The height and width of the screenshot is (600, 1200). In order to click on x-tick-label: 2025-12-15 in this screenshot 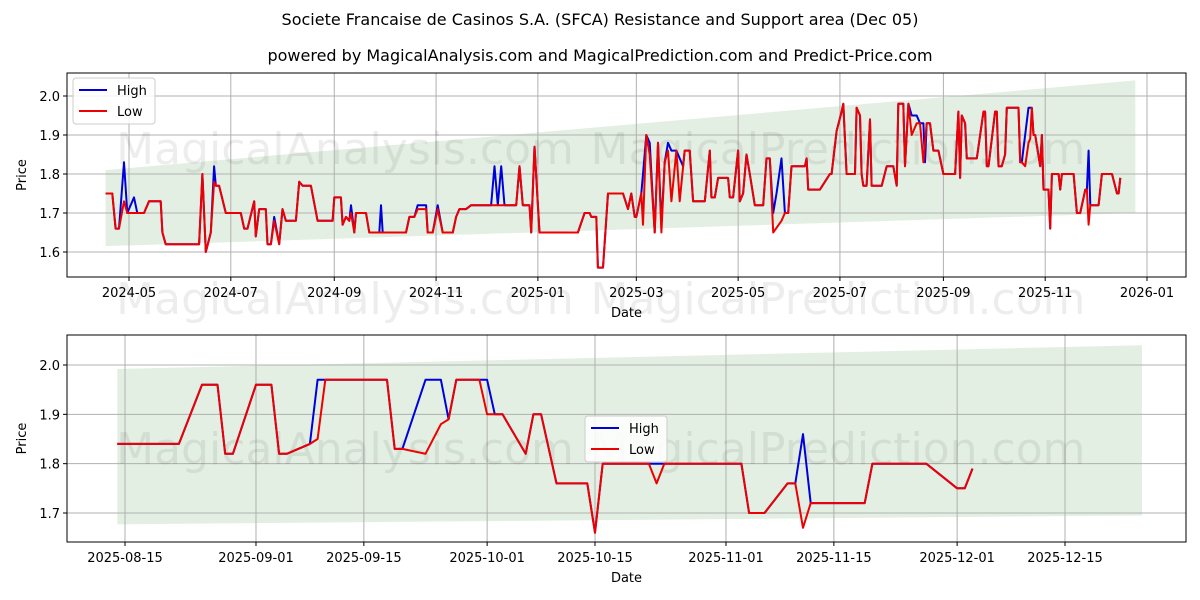, I will do `click(1065, 558)`.